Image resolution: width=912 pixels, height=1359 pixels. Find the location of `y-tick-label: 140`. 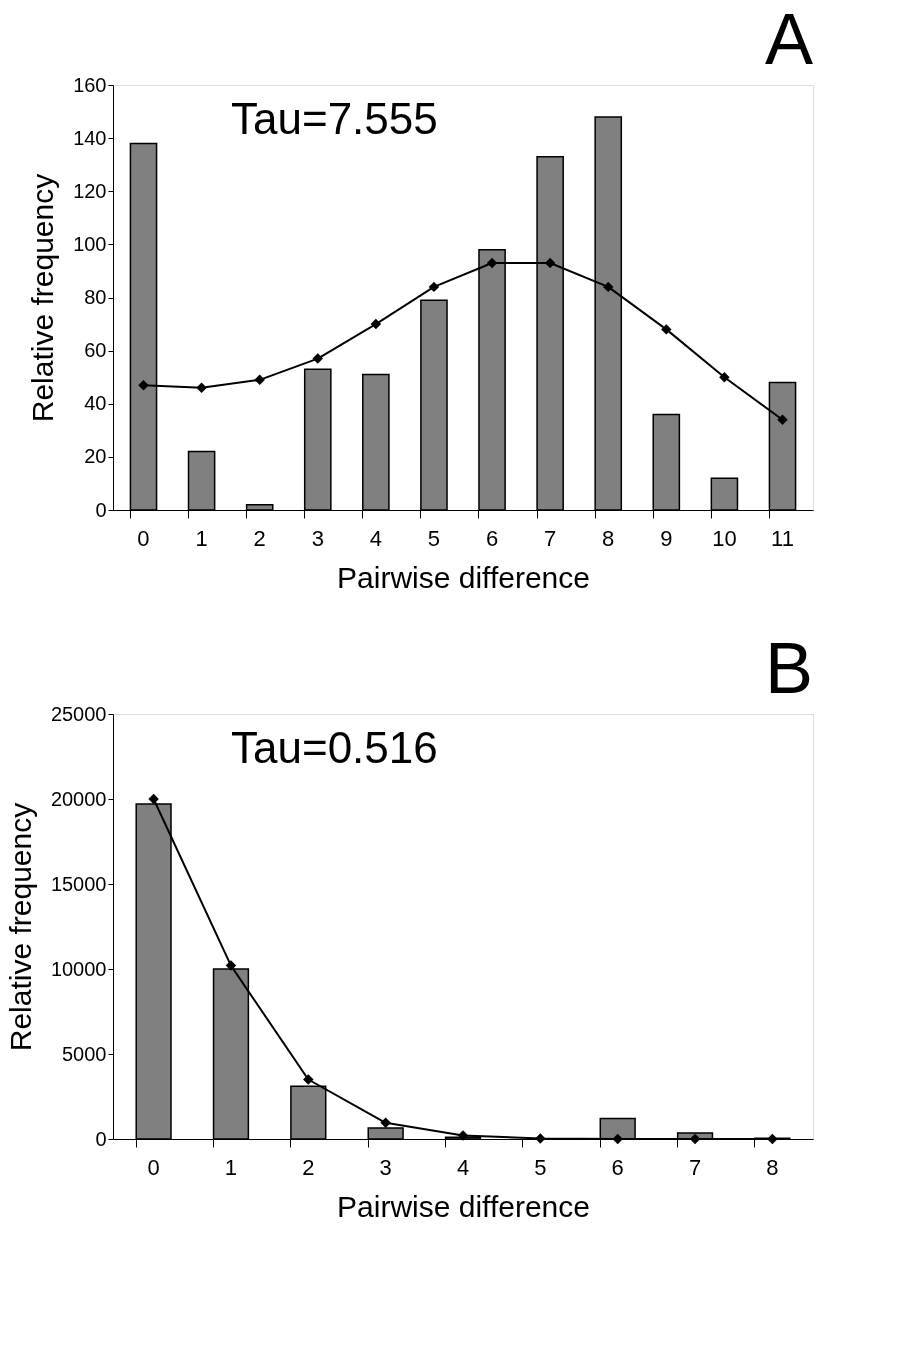

y-tick-label: 140 is located at coordinates (90, 137).